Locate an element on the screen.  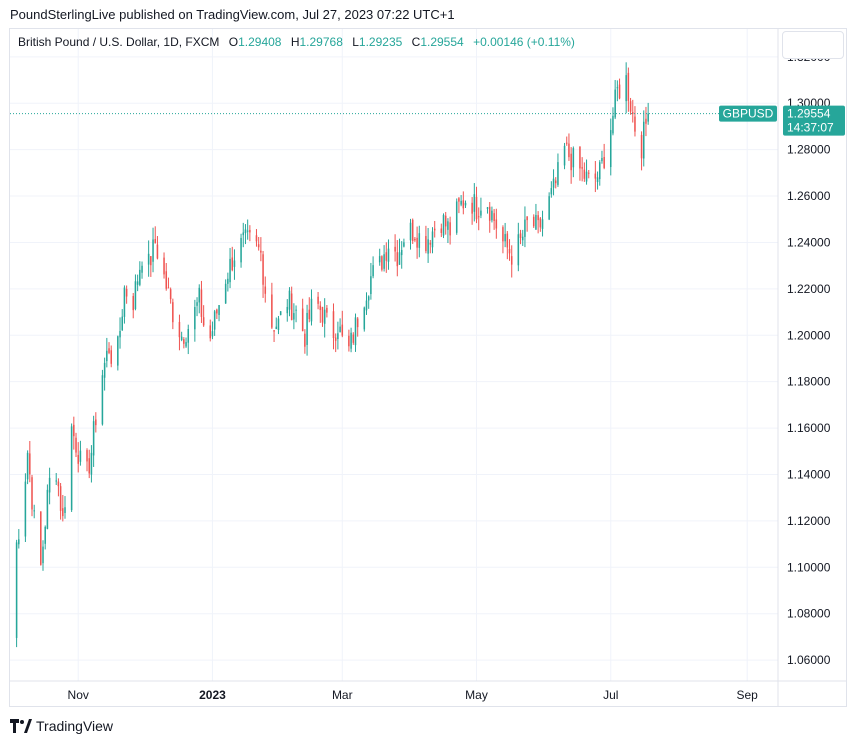
y-tick-label: 1.28000 is located at coordinates (809, 150).